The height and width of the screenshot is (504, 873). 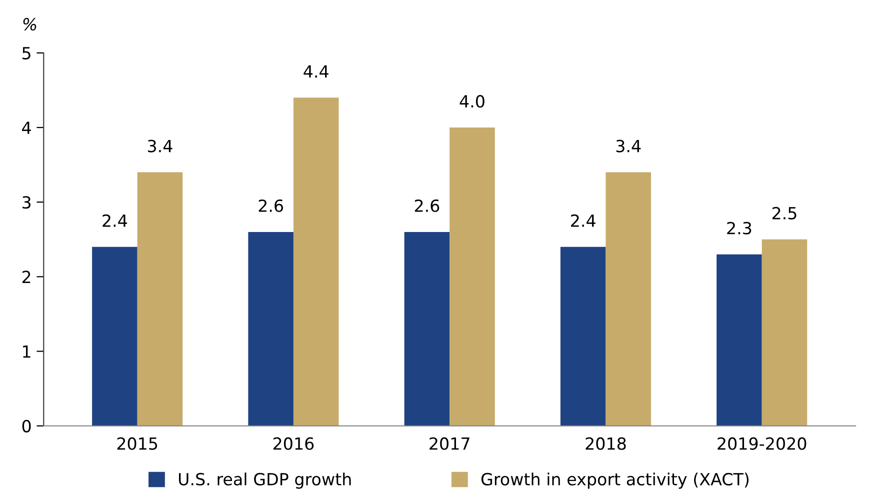 I want to click on y-tick-label: 1, so click(x=26, y=351).